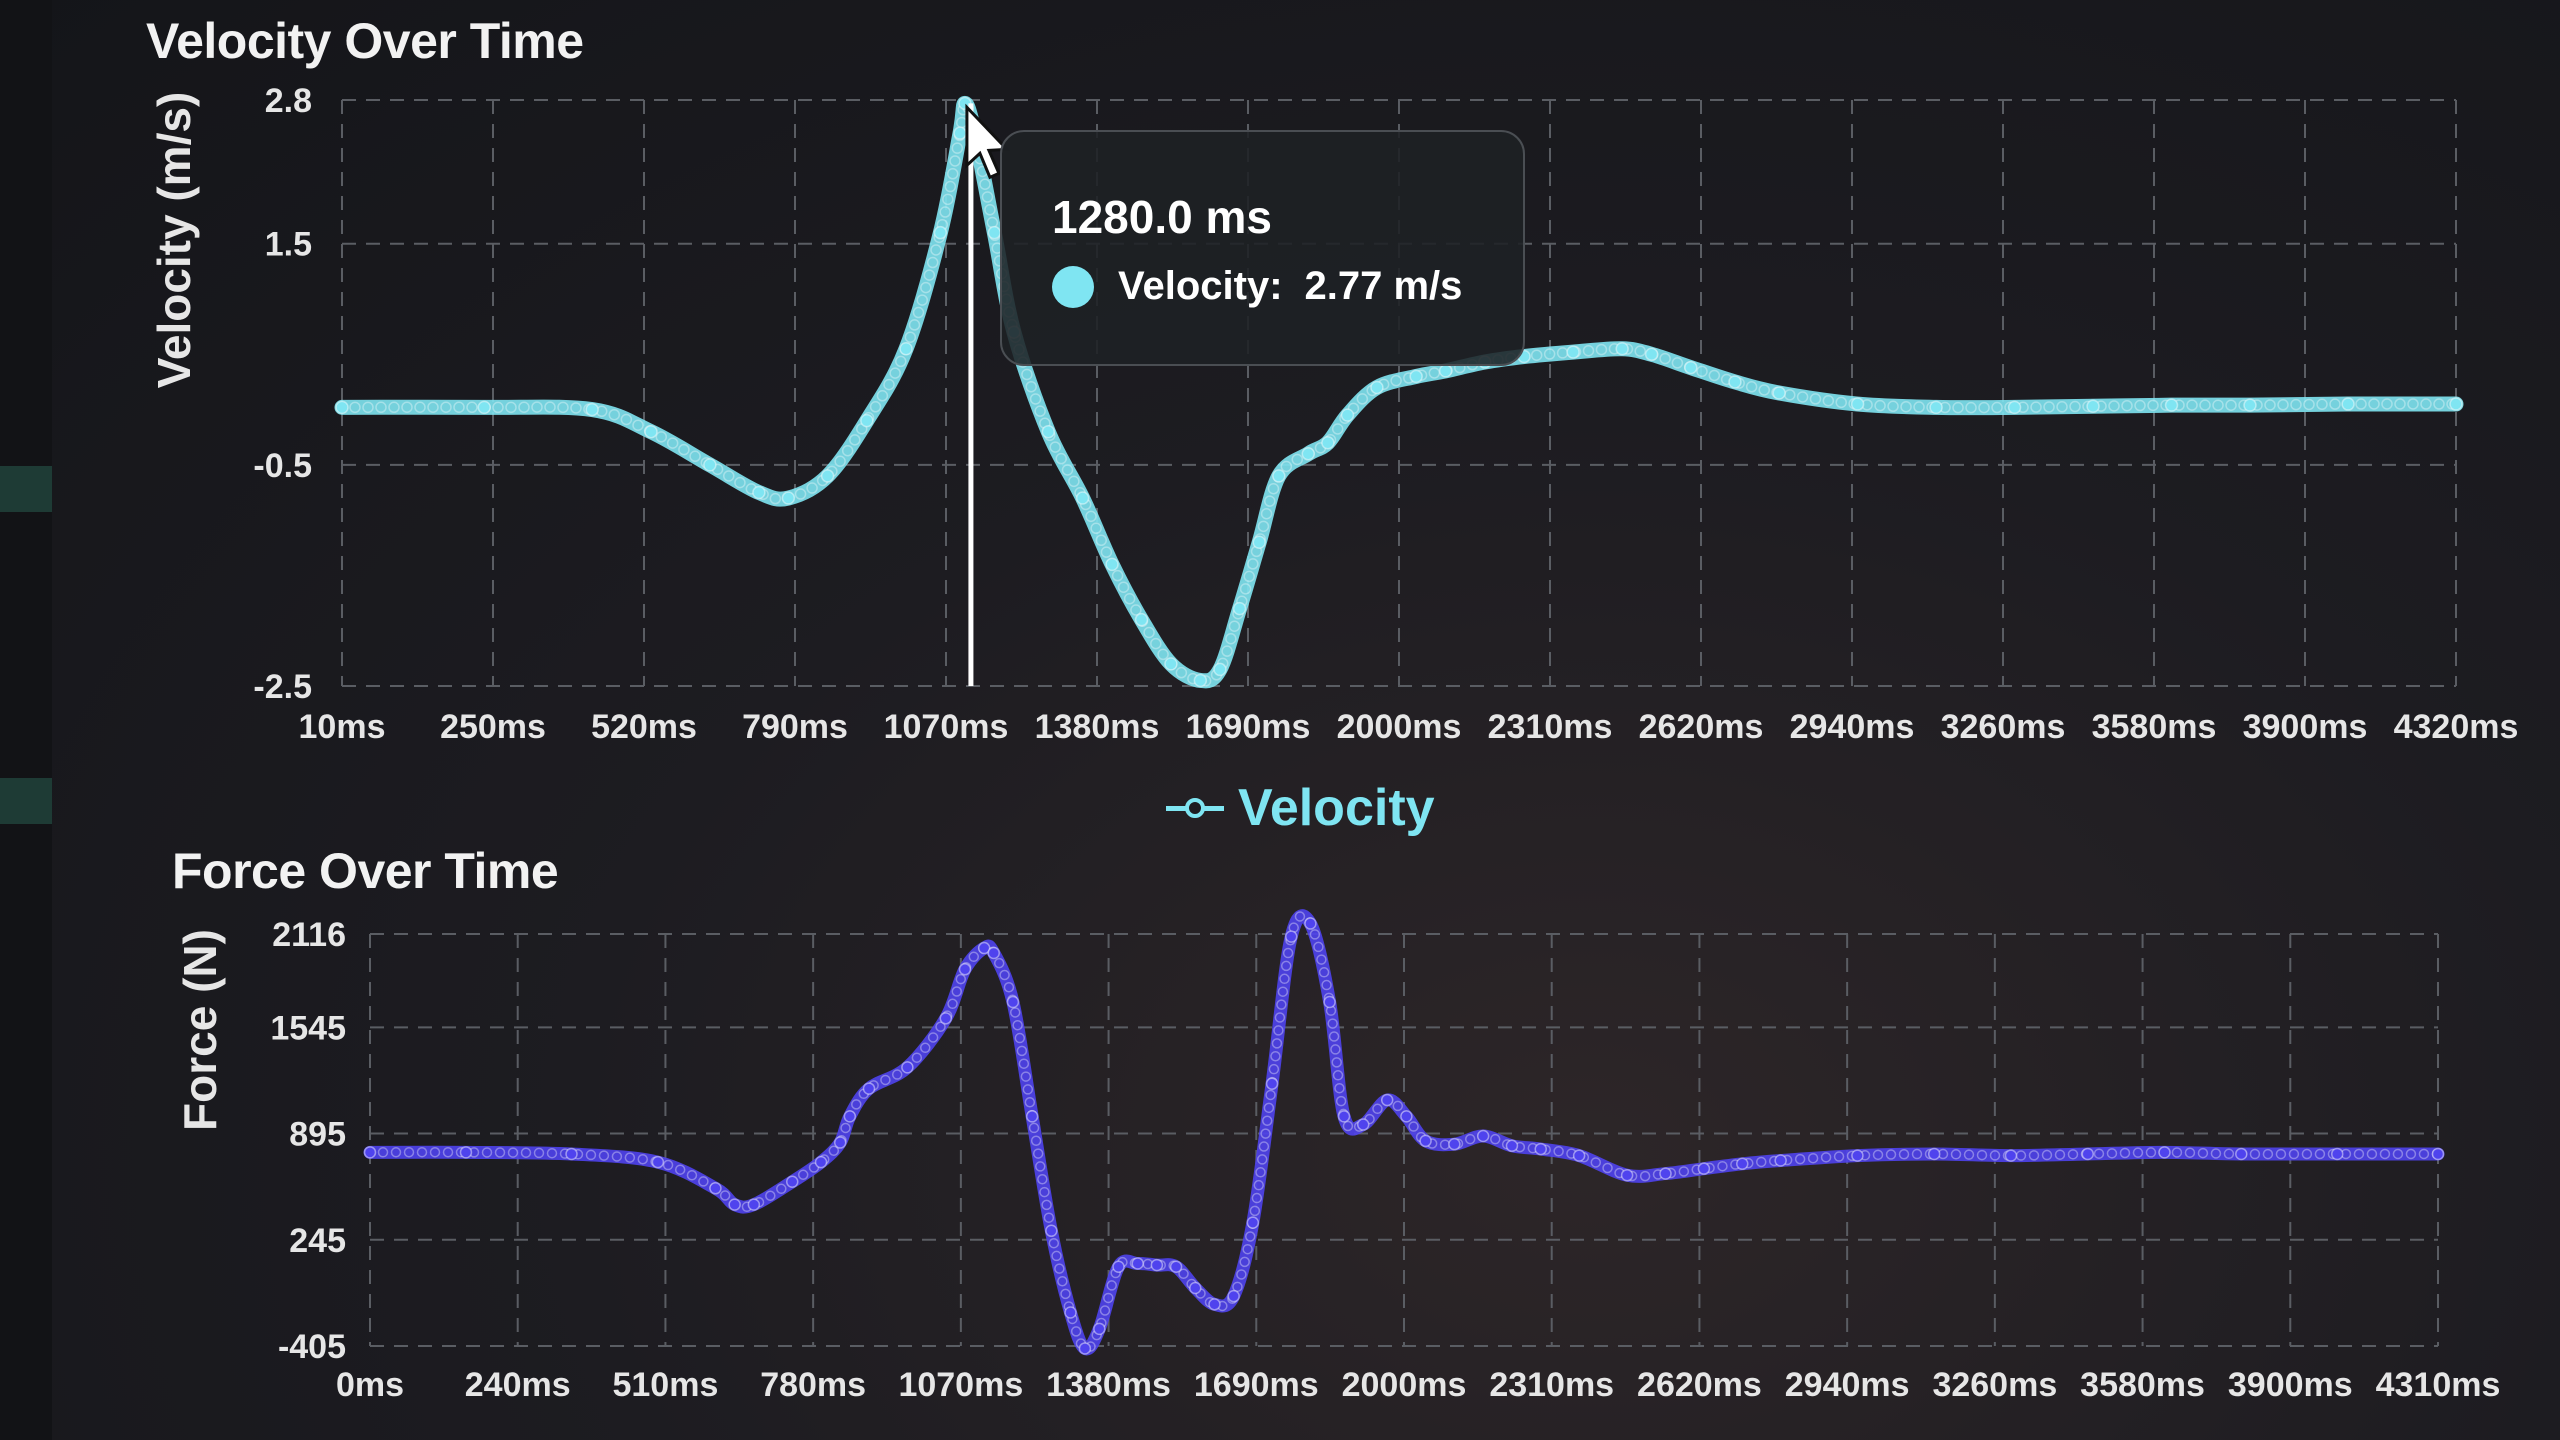 This screenshot has height=1440, width=2560. I want to click on tooltip-series-label: Velocity:, so click(1200, 286).